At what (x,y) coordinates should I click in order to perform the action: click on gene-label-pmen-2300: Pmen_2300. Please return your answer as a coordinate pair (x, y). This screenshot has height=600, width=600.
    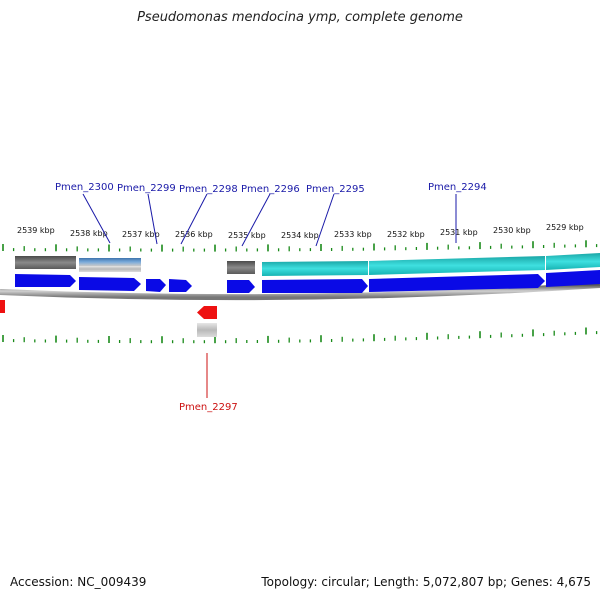
    Looking at the image, I should click on (84, 187).